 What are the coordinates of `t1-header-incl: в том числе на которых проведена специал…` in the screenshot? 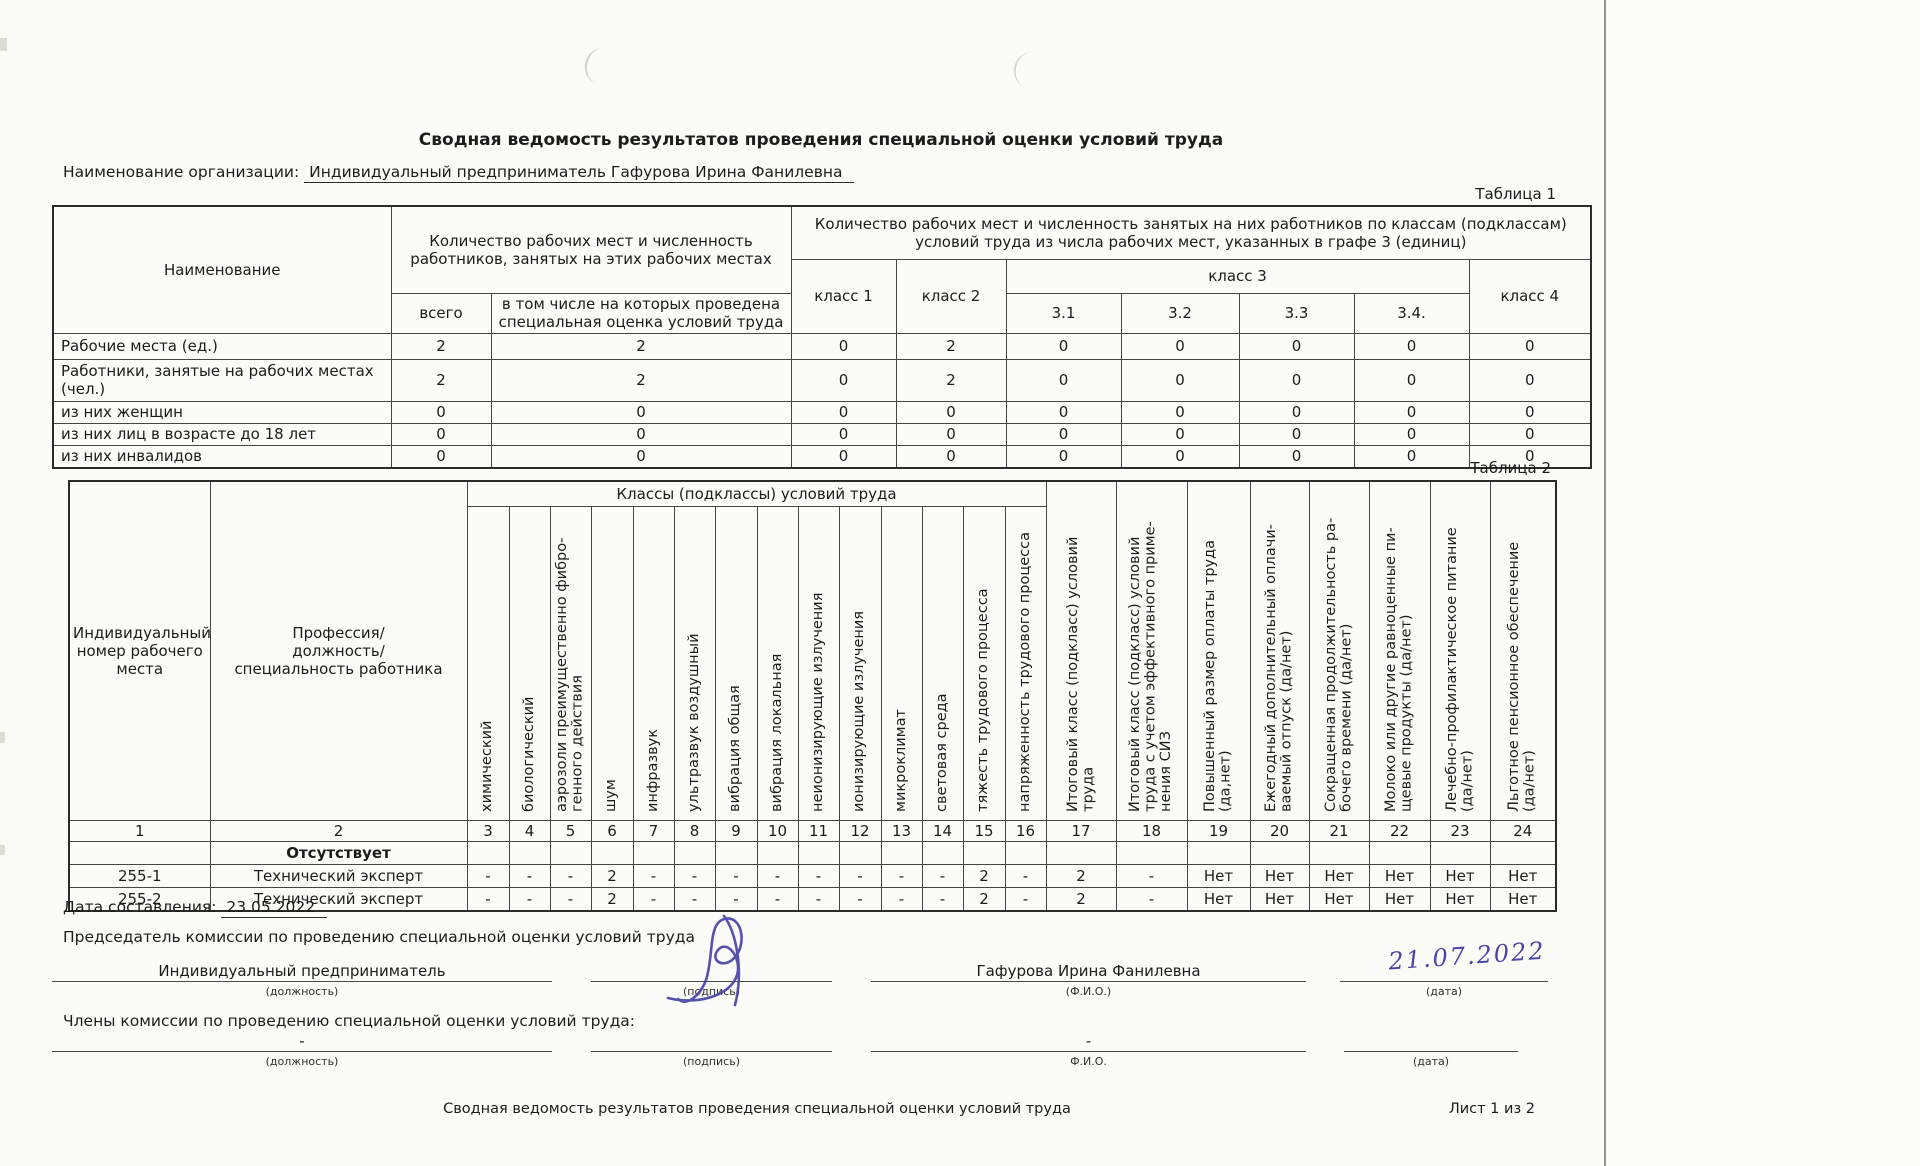 It's located at (641, 313).